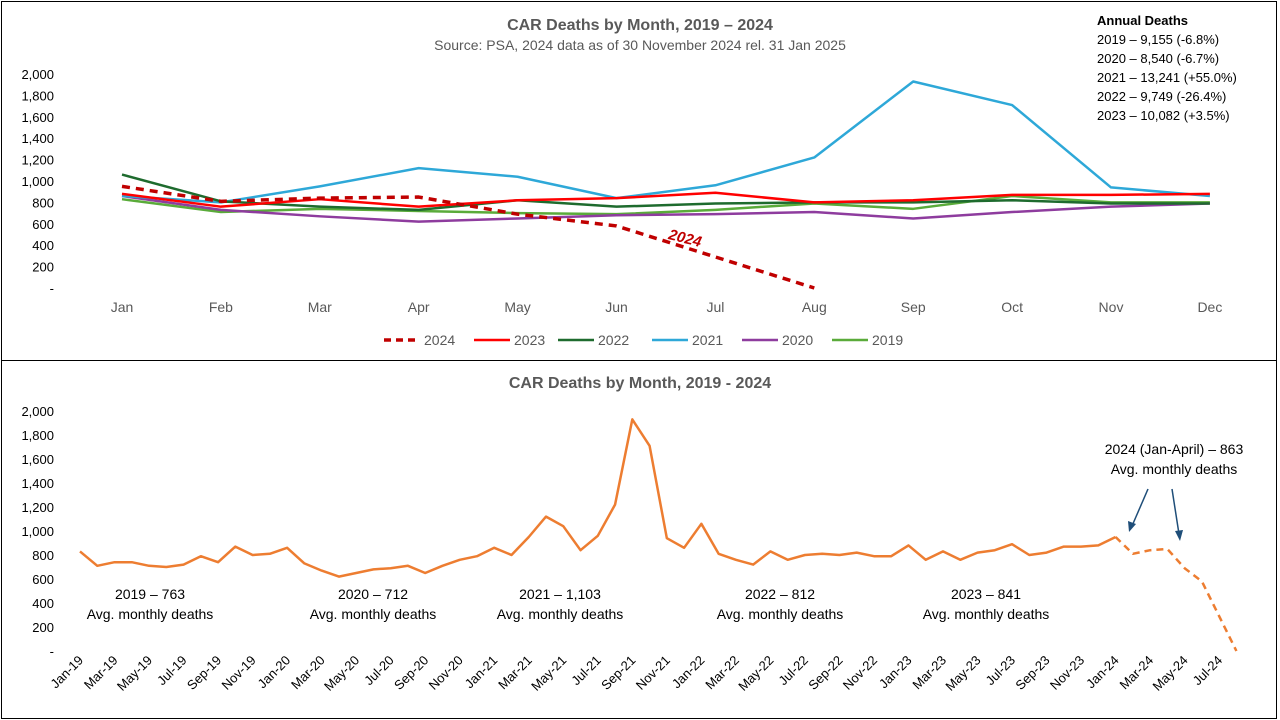 Image resolution: width=1280 pixels, height=720 pixels. Describe the element at coordinates (887, 340) in the screenshot. I see `legend-label-2019: 2019` at that location.